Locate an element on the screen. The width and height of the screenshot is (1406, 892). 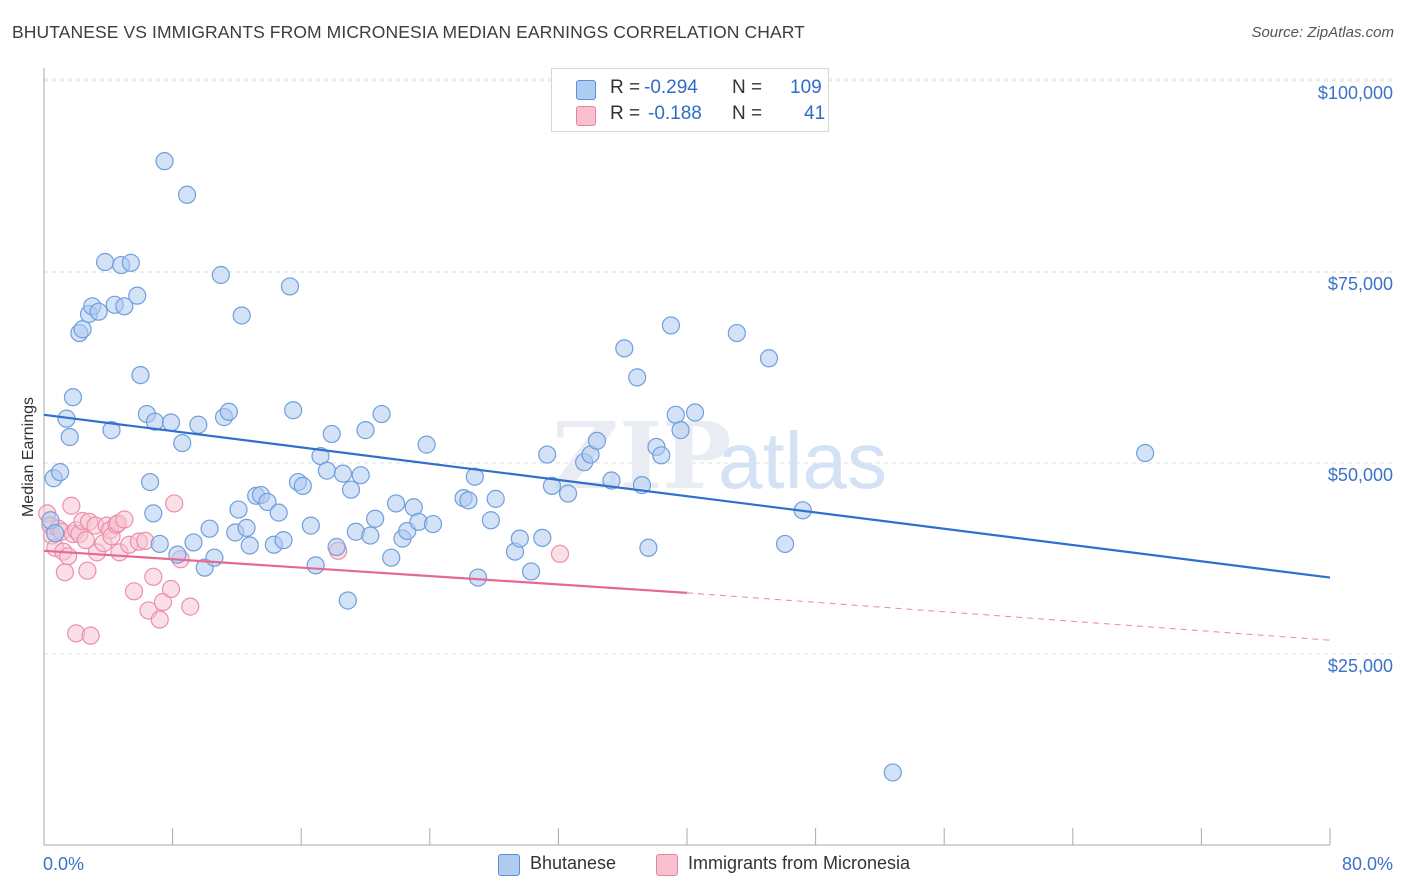
source-credit: Source: ZipAtlas.com is located at coordinates (1322, 32).